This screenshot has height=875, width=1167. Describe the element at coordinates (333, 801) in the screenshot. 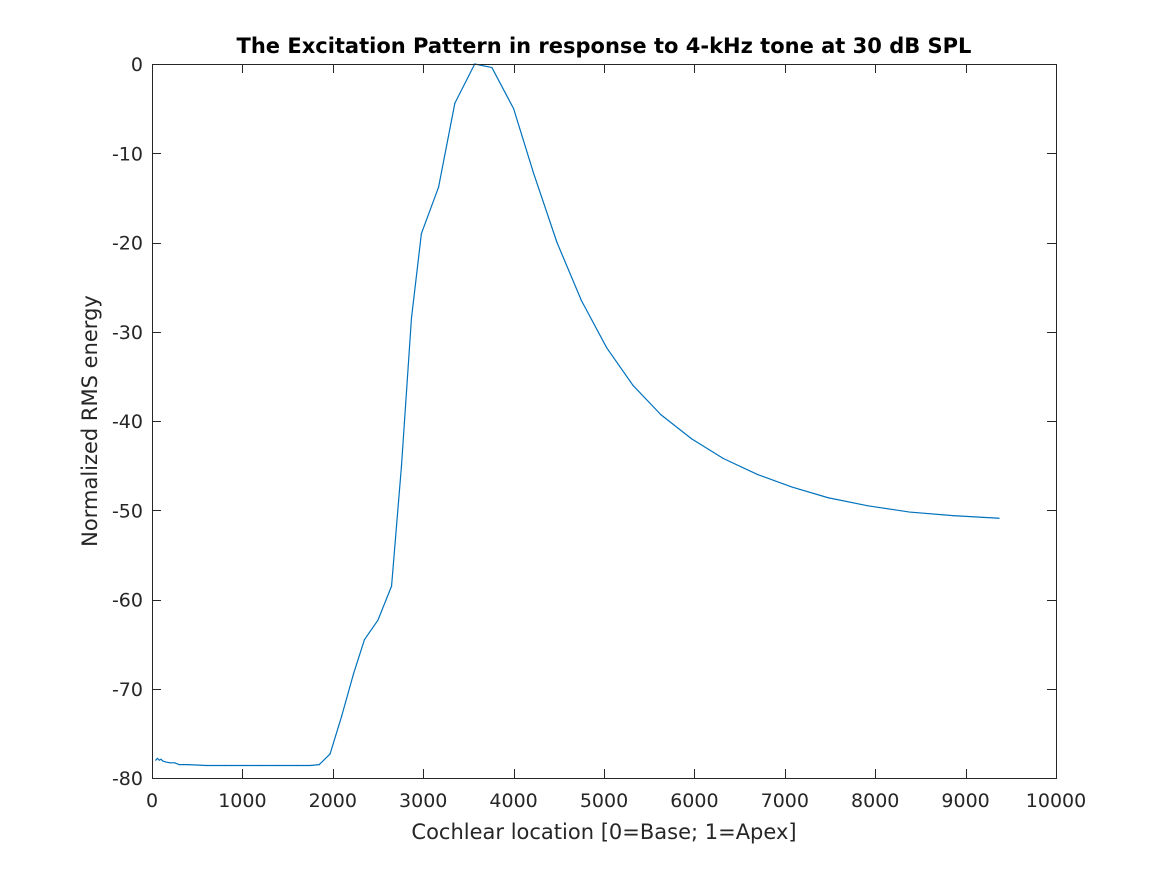

I see `x-tick-label: 2000` at that location.